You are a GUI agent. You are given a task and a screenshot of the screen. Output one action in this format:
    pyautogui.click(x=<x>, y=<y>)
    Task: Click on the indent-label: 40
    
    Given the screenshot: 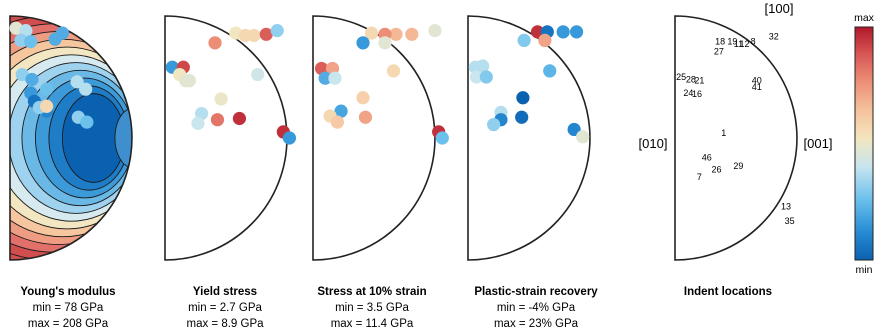 What is the action you would take?
    pyautogui.click(x=757, y=81)
    